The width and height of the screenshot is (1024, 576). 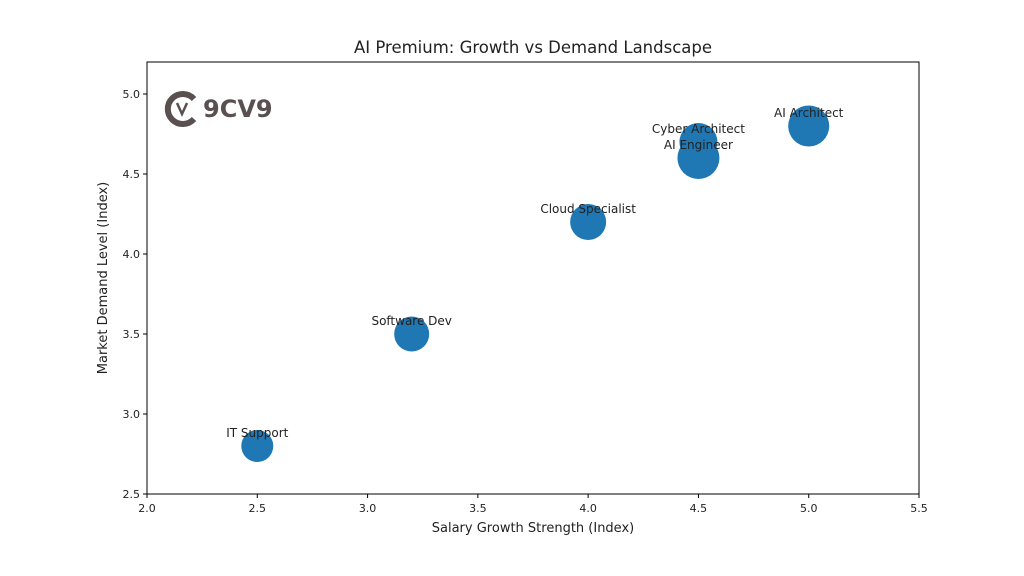 What do you see at coordinates (103, 278) in the screenshot?
I see `y-axis-label: Market Demand Level (Index)` at bounding box center [103, 278].